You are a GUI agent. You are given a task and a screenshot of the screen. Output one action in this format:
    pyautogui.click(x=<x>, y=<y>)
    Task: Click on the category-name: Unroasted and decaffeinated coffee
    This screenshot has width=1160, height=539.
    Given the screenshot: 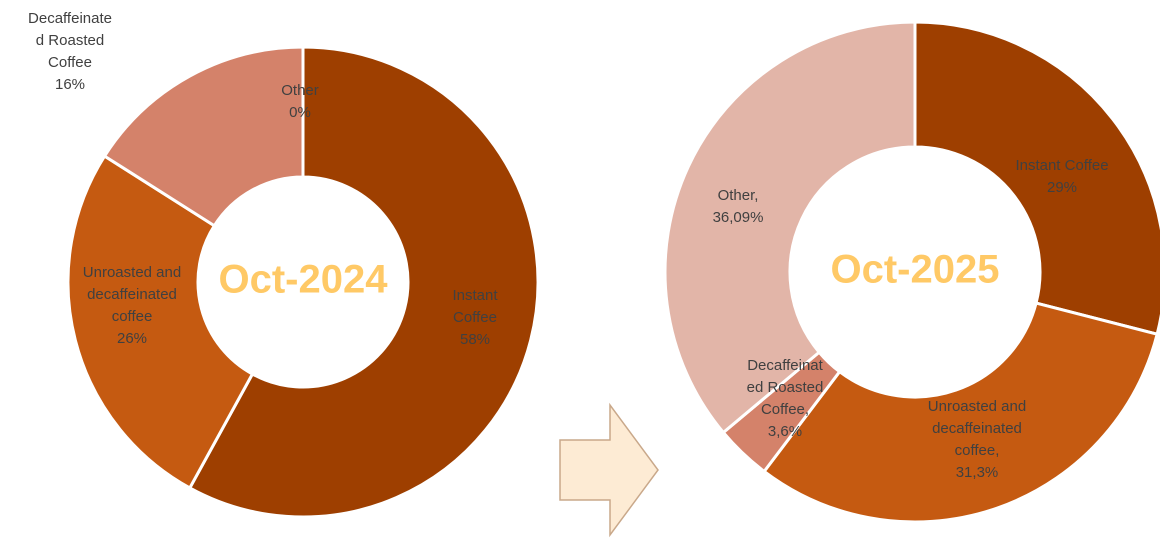 What is the action you would take?
    pyautogui.click(x=132, y=294)
    